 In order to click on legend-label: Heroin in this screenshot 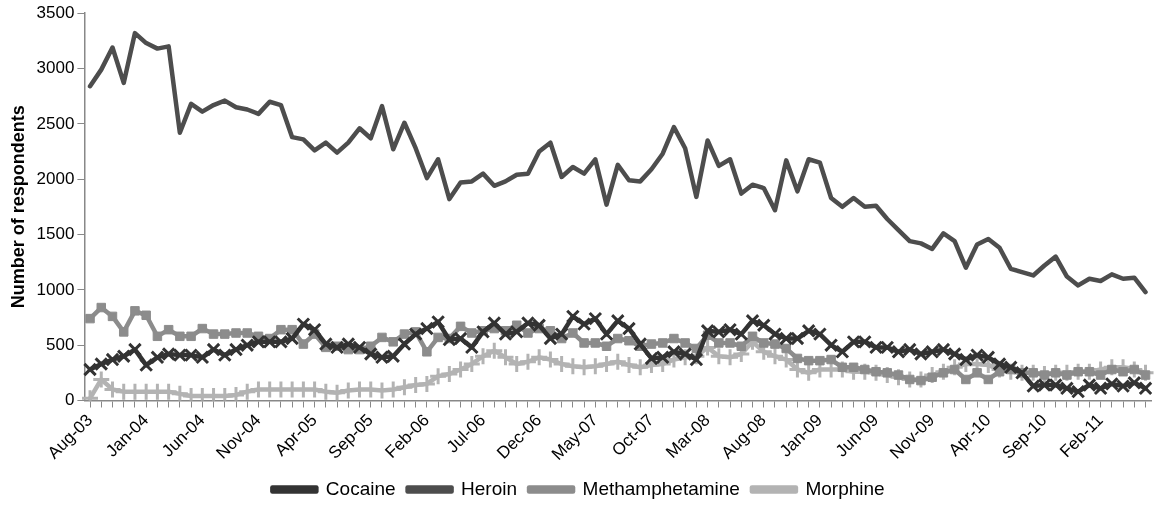, I will do `click(489, 488)`.